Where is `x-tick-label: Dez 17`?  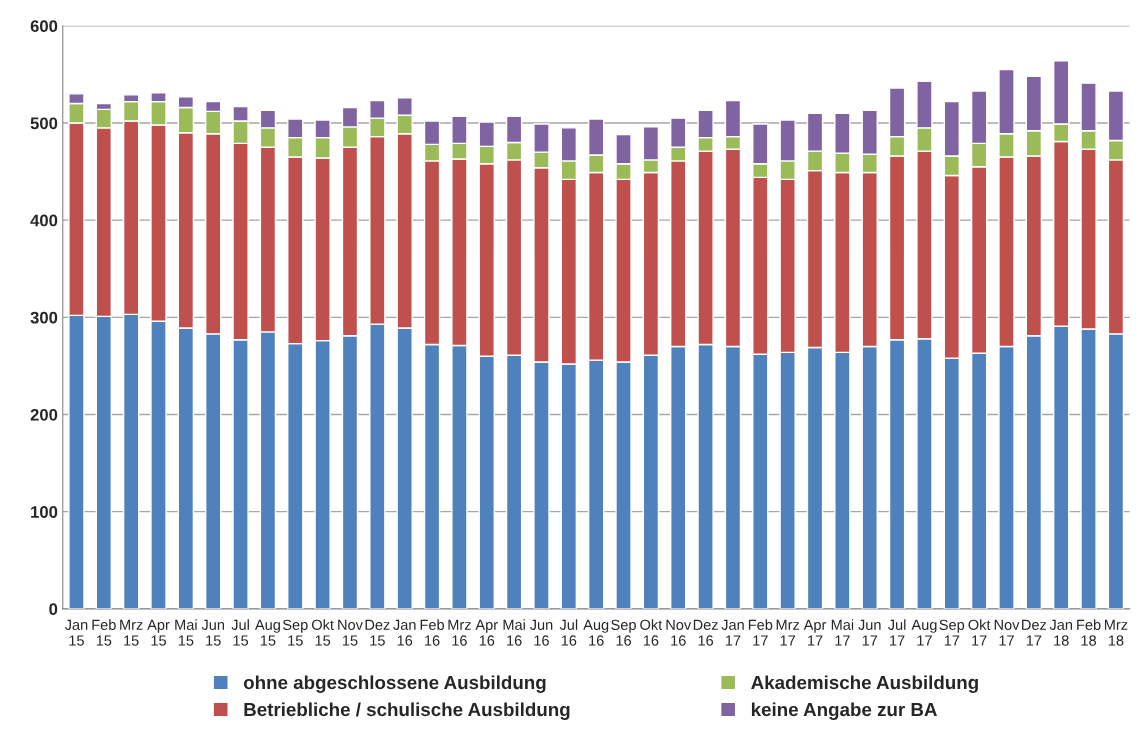 x-tick-label: Dez 17 is located at coordinates (1034, 632).